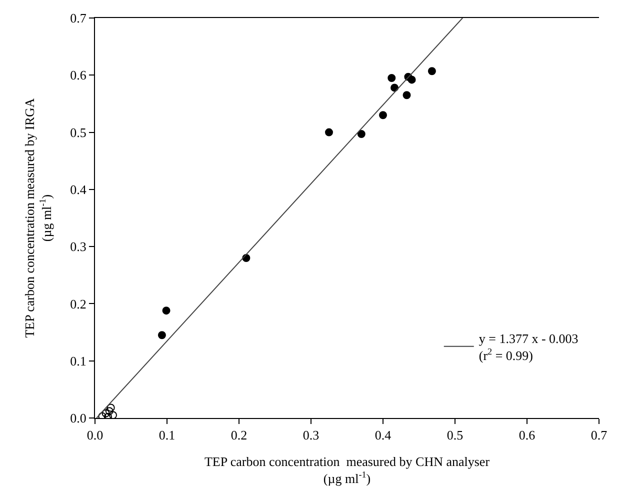 This screenshot has height=498, width=618. What do you see at coordinates (78, 18) in the screenshot?
I see `y-tick-label: 0.7` at bounding box center [78, 18].